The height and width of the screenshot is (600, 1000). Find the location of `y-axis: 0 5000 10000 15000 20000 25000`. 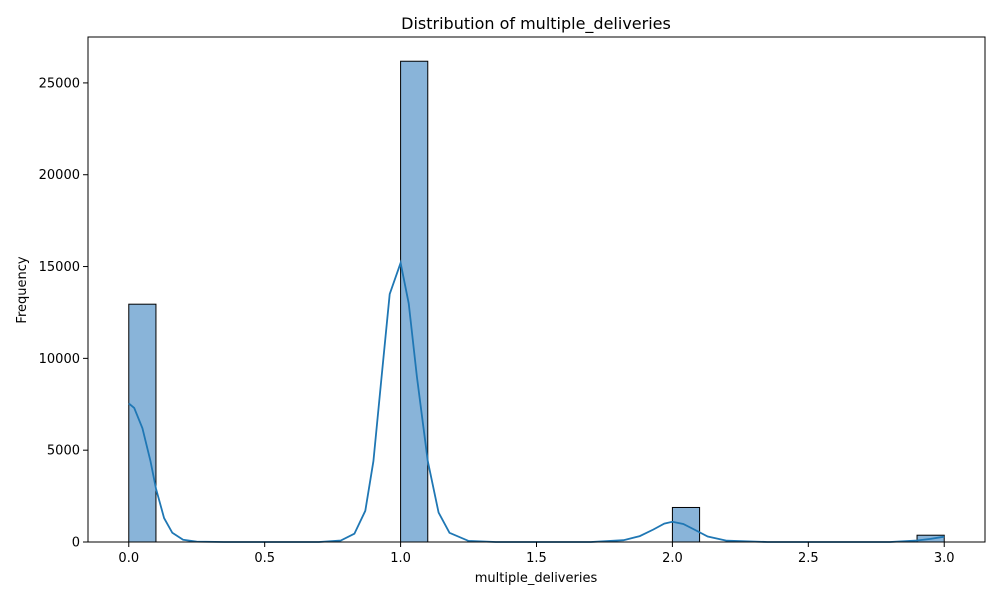

y-axis: 0 5000 10000 15000 20000 25000 is located at coordinates (63, 313).